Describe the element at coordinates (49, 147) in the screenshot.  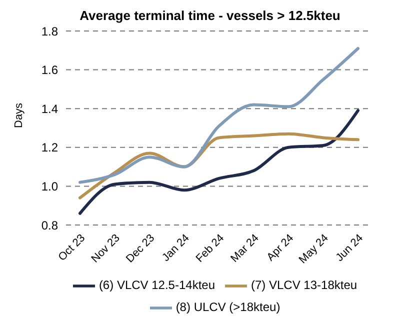
I see `y-tick-label: 1.2` at that location.